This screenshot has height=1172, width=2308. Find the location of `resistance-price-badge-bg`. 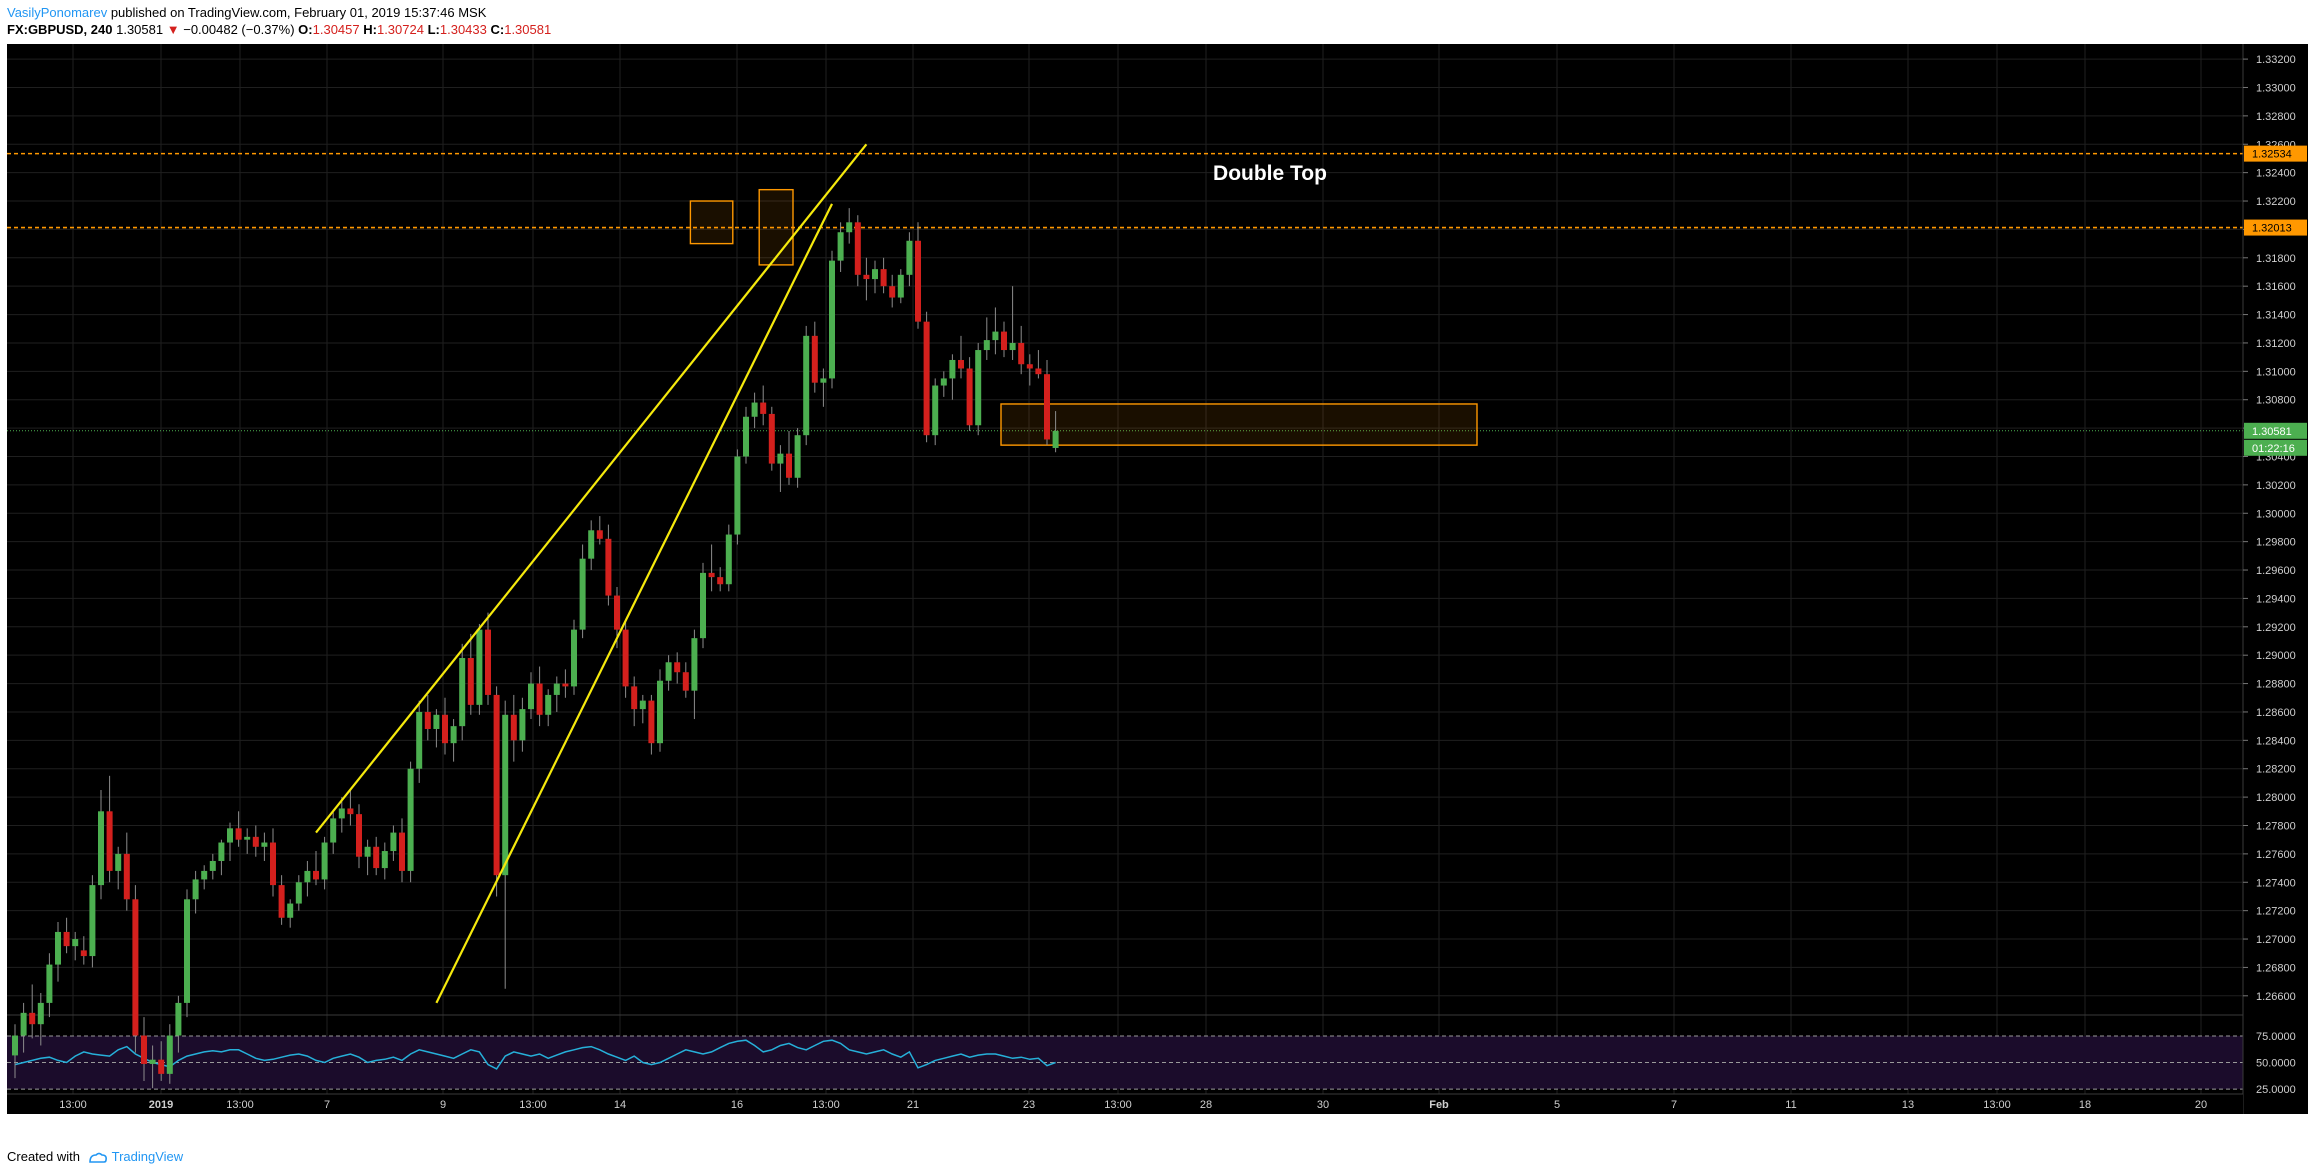

resistance-price-badge-bg is located at coordinates (2275, 227).